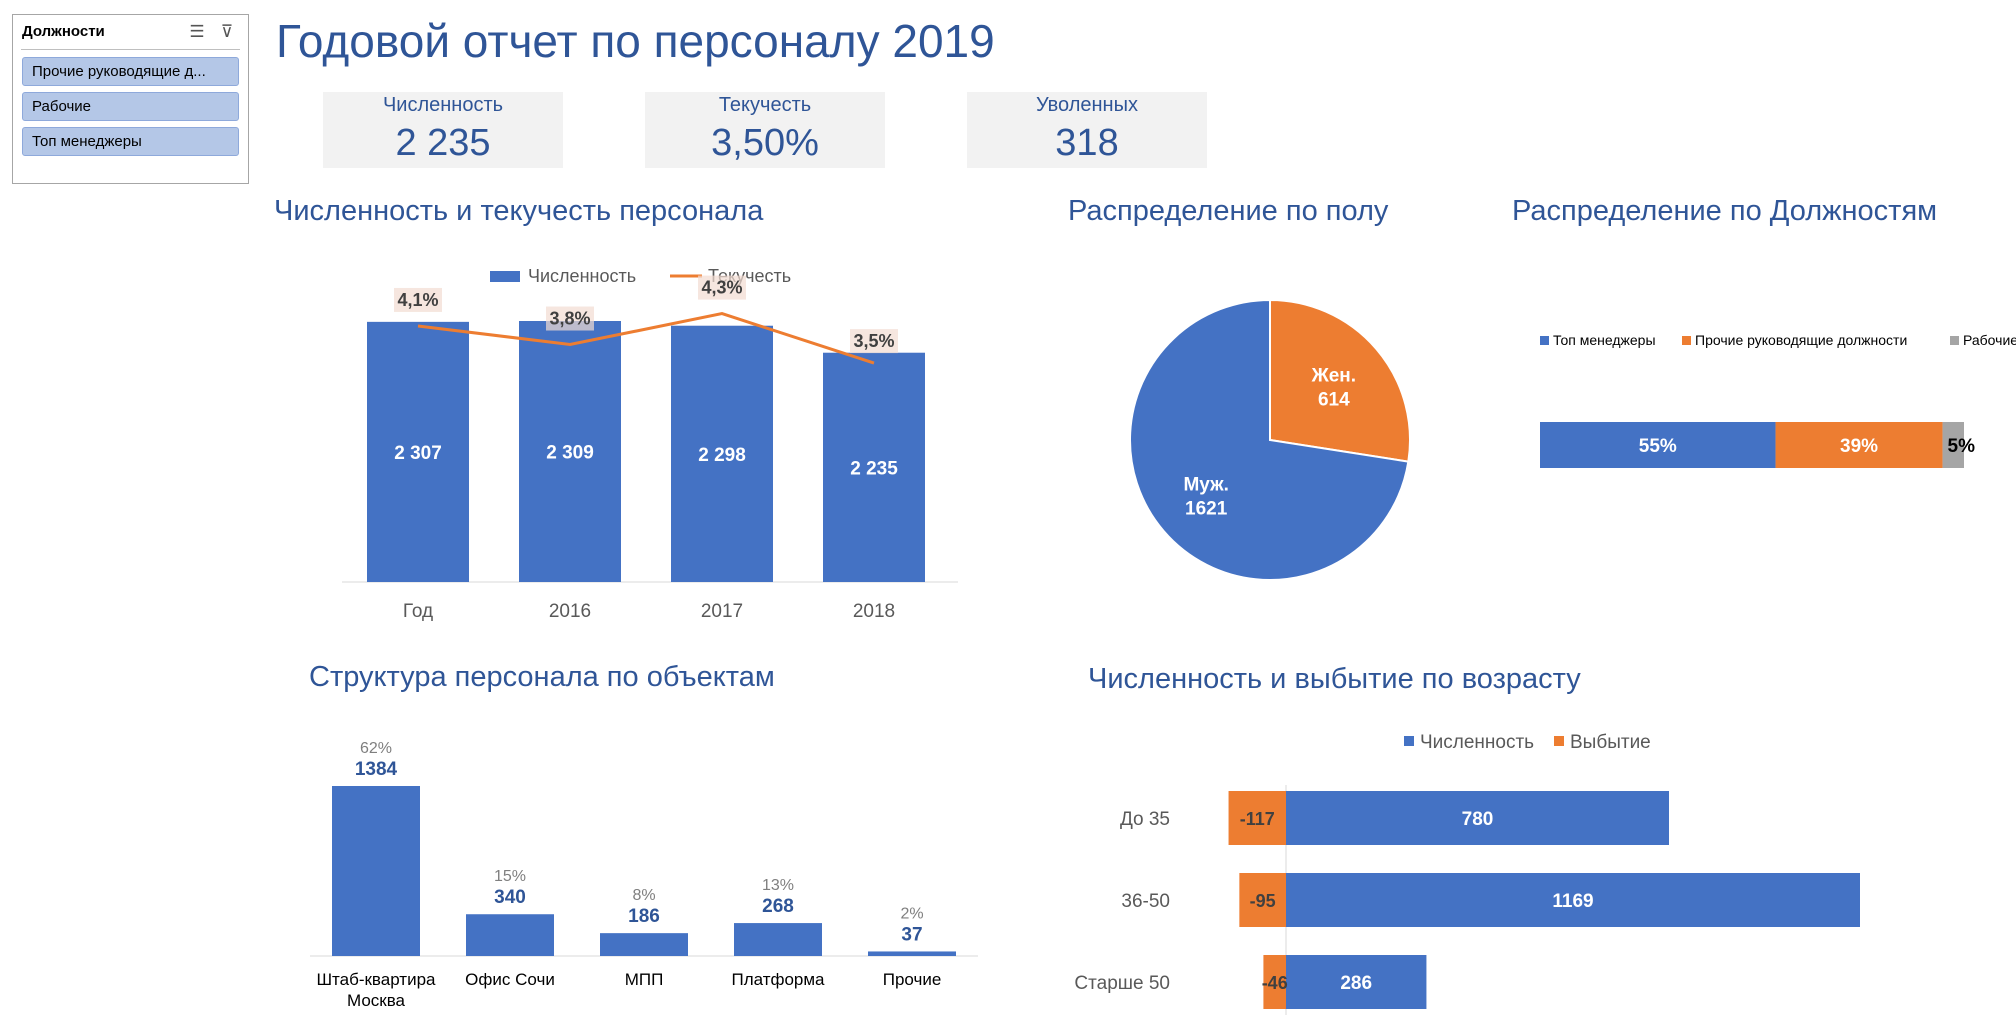 This screenshot has width=2016, height=1032. Describe the element at coordinates (1145, 901) in the screenshot. I see `y-tick-label: 36-50` at that location.